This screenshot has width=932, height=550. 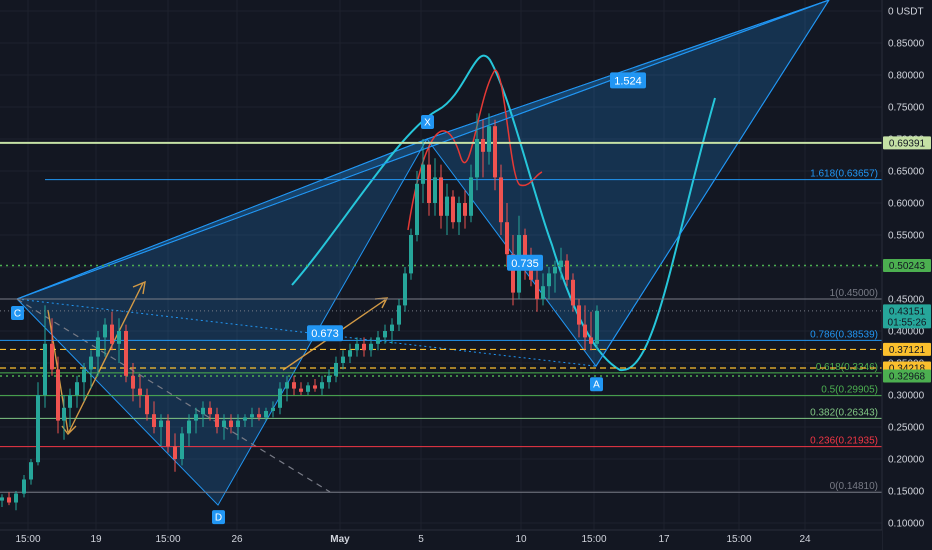 I want to click on y-tick-label: 0.75000, so click(x=906, y=108).